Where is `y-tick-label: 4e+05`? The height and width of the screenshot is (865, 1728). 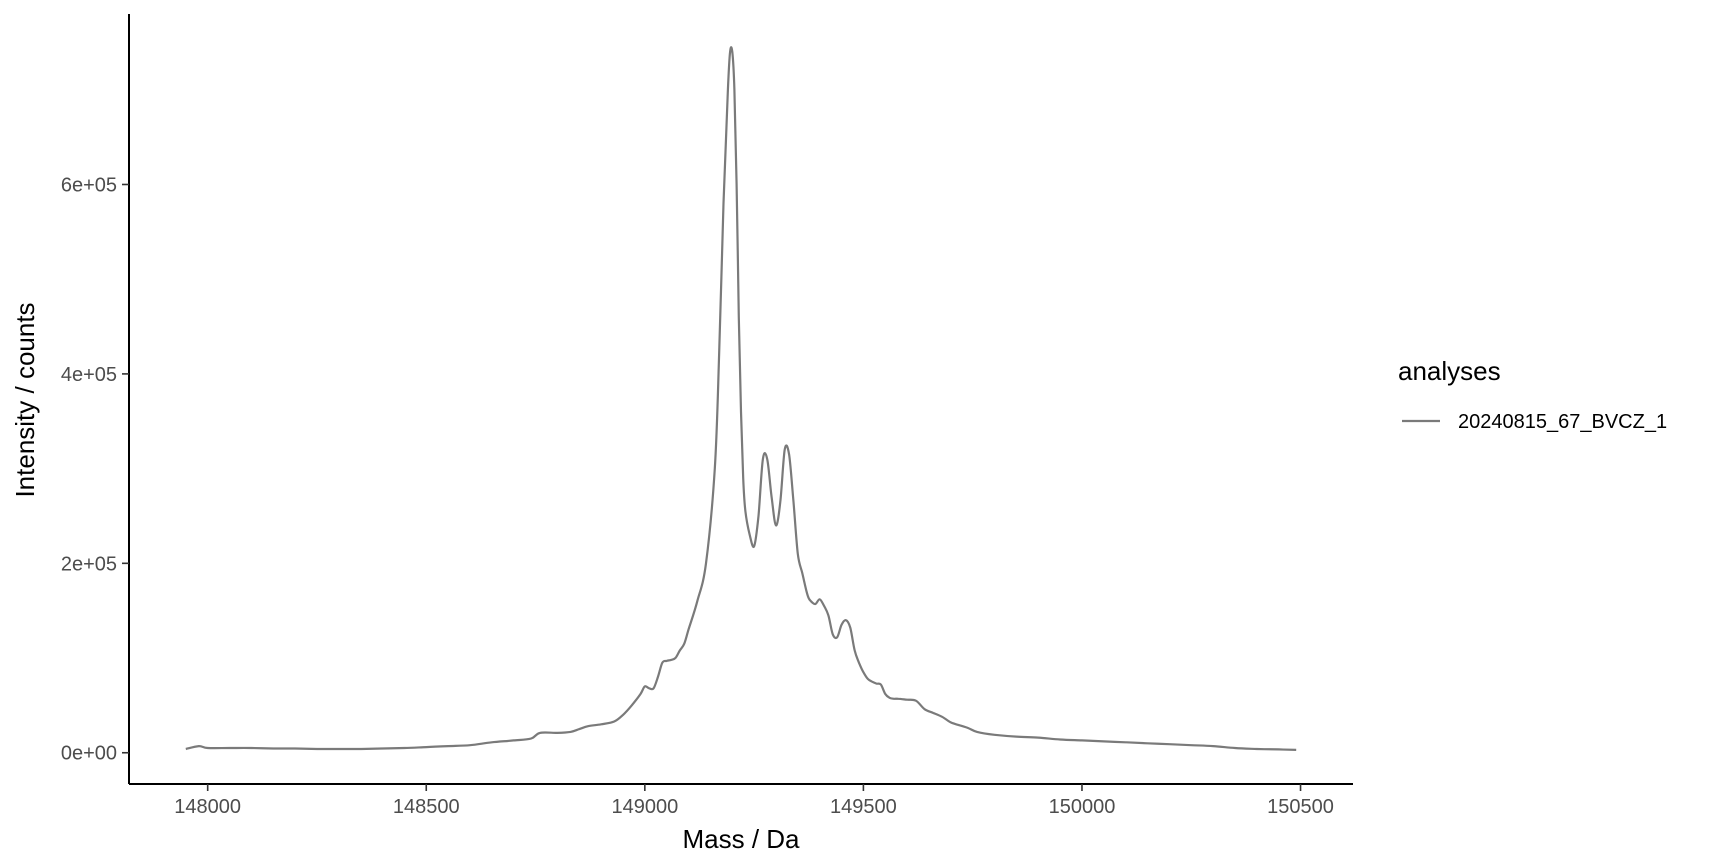 y-tick-label: 4e+05 is located at coordinates (89, 375).